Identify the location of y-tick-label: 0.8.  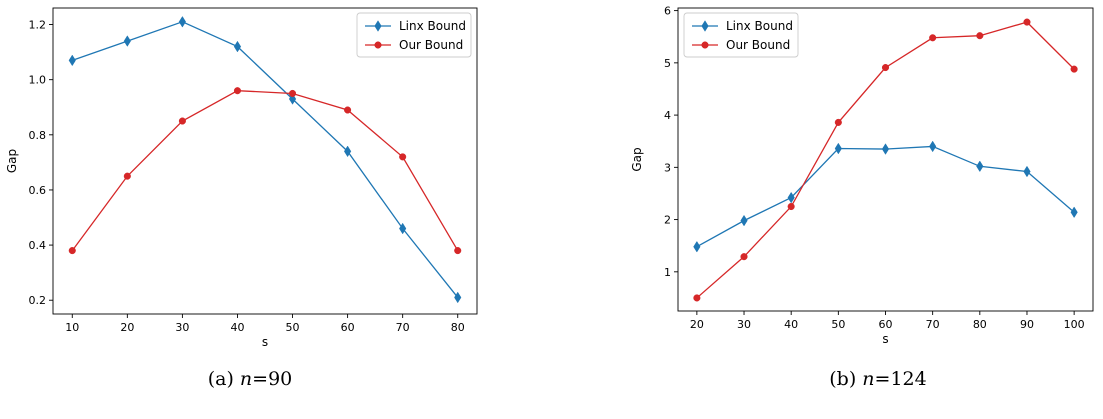
(38, 135).